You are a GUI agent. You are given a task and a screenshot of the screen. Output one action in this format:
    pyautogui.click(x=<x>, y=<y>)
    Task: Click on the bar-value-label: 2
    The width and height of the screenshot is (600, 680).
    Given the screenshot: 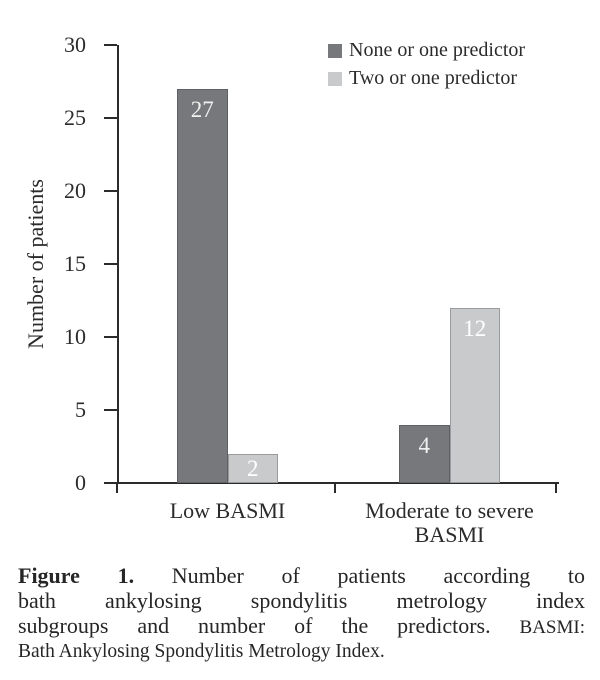 What is the action you would take?
    pyautogui.click(x=253, y=468)
    